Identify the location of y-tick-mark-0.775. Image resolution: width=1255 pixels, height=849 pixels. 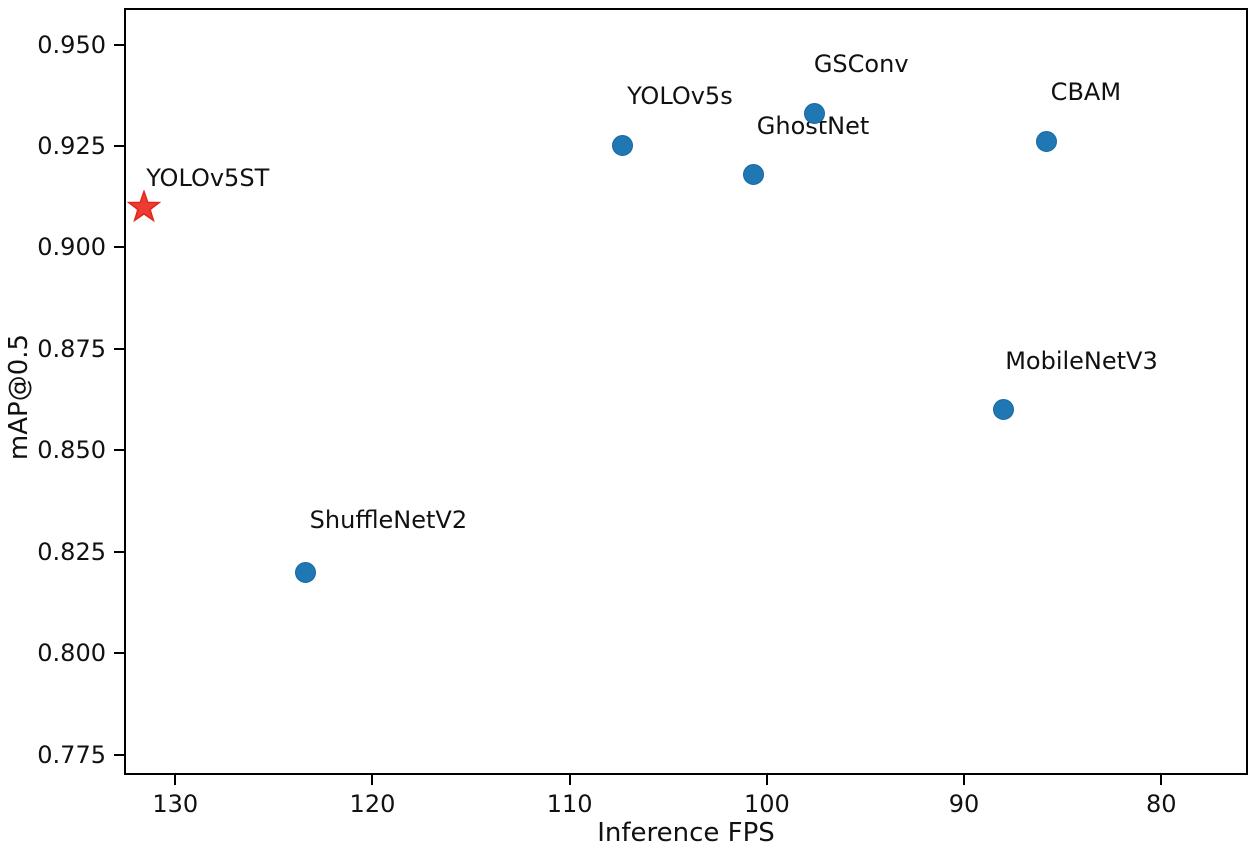
(119, 754).